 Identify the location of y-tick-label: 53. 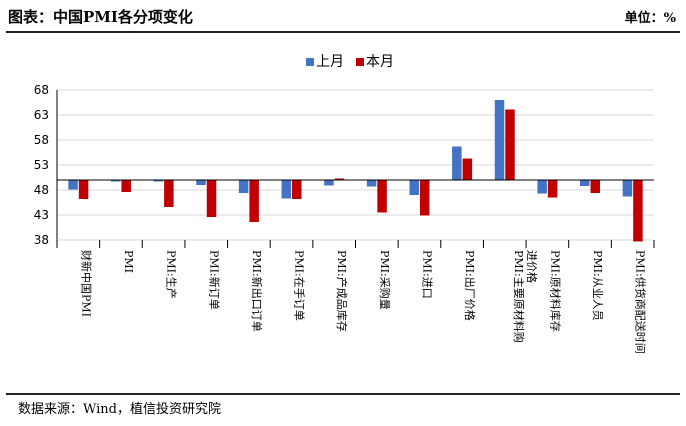
(41, 165).